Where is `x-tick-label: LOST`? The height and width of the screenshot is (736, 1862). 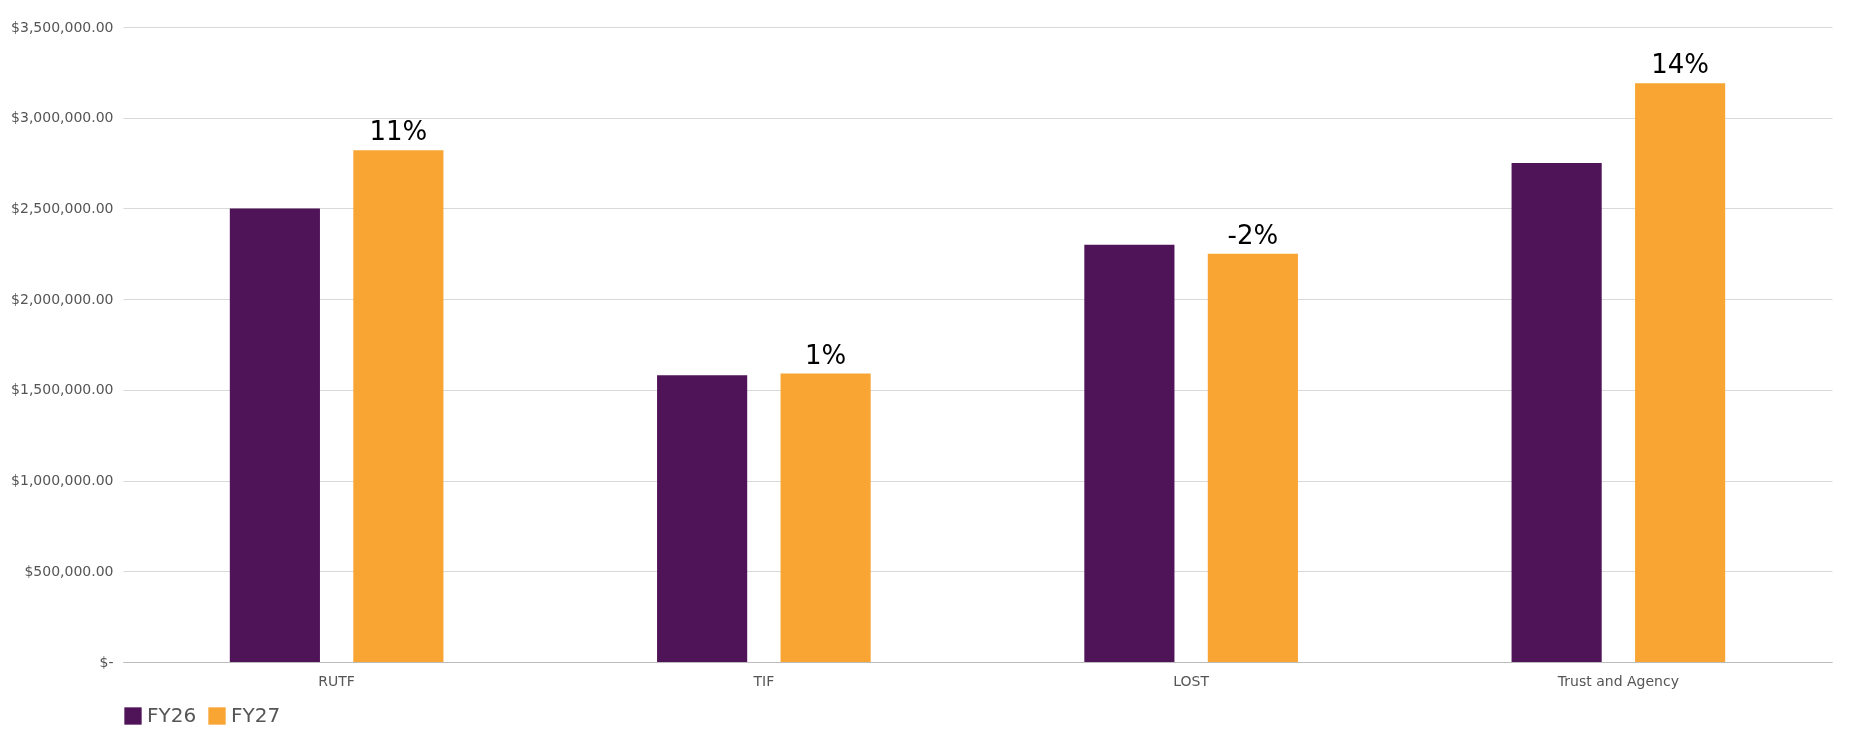
x-tick-label: LOST is located at coordinates (1191, 680).